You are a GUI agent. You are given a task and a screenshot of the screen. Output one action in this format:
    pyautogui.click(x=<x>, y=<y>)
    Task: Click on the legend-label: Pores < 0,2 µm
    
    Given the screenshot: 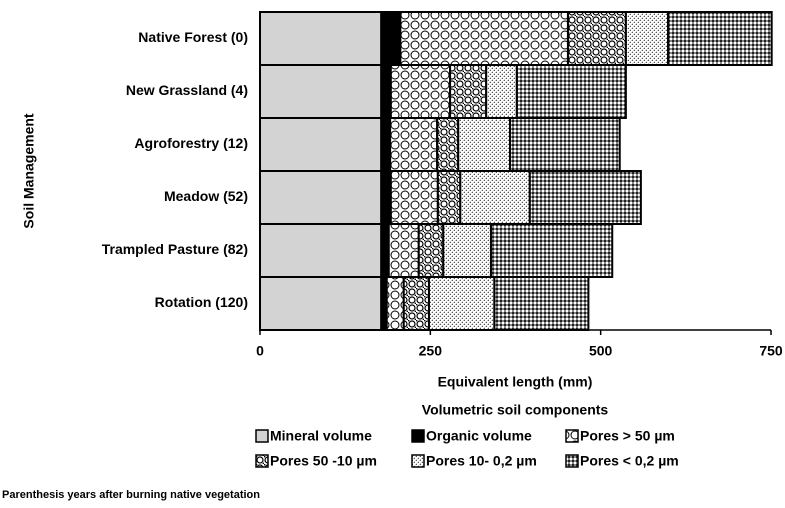 What is the action you would take?
    pyautogui.click(x=629, y=461)
    